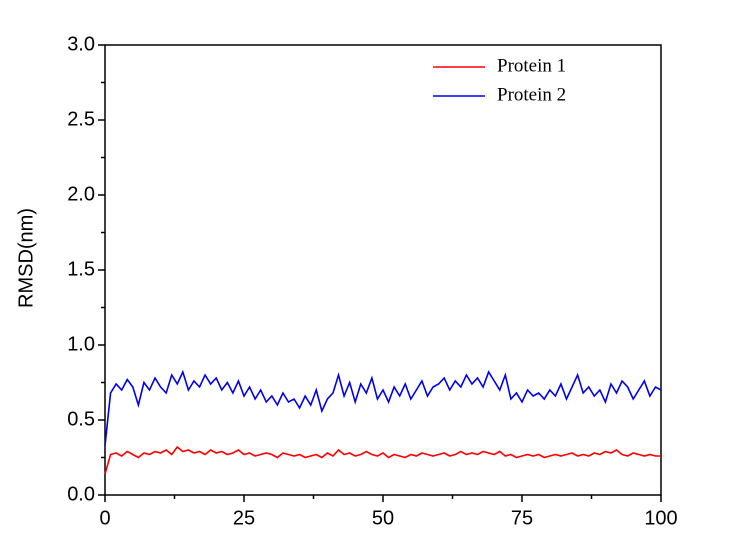 Image resolution: width=729 pixels, height=541 pixels. Describe the element at coordinates (81, 494) in the screenshot. I see `y-tick-label: 0.0` at that location.